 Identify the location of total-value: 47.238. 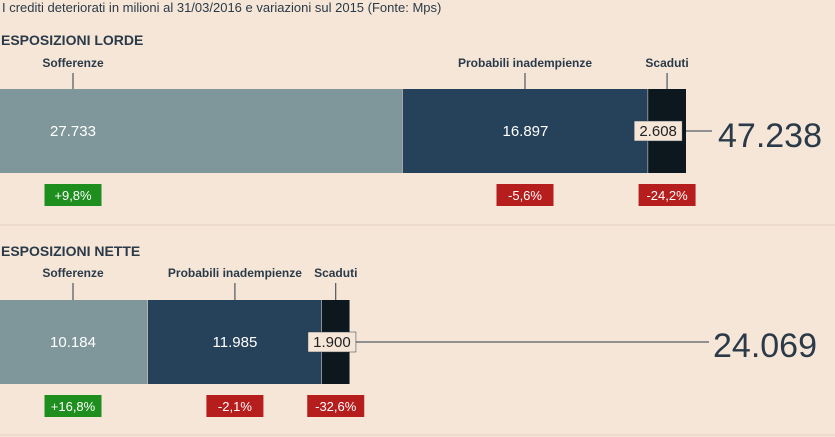
(770, 136).